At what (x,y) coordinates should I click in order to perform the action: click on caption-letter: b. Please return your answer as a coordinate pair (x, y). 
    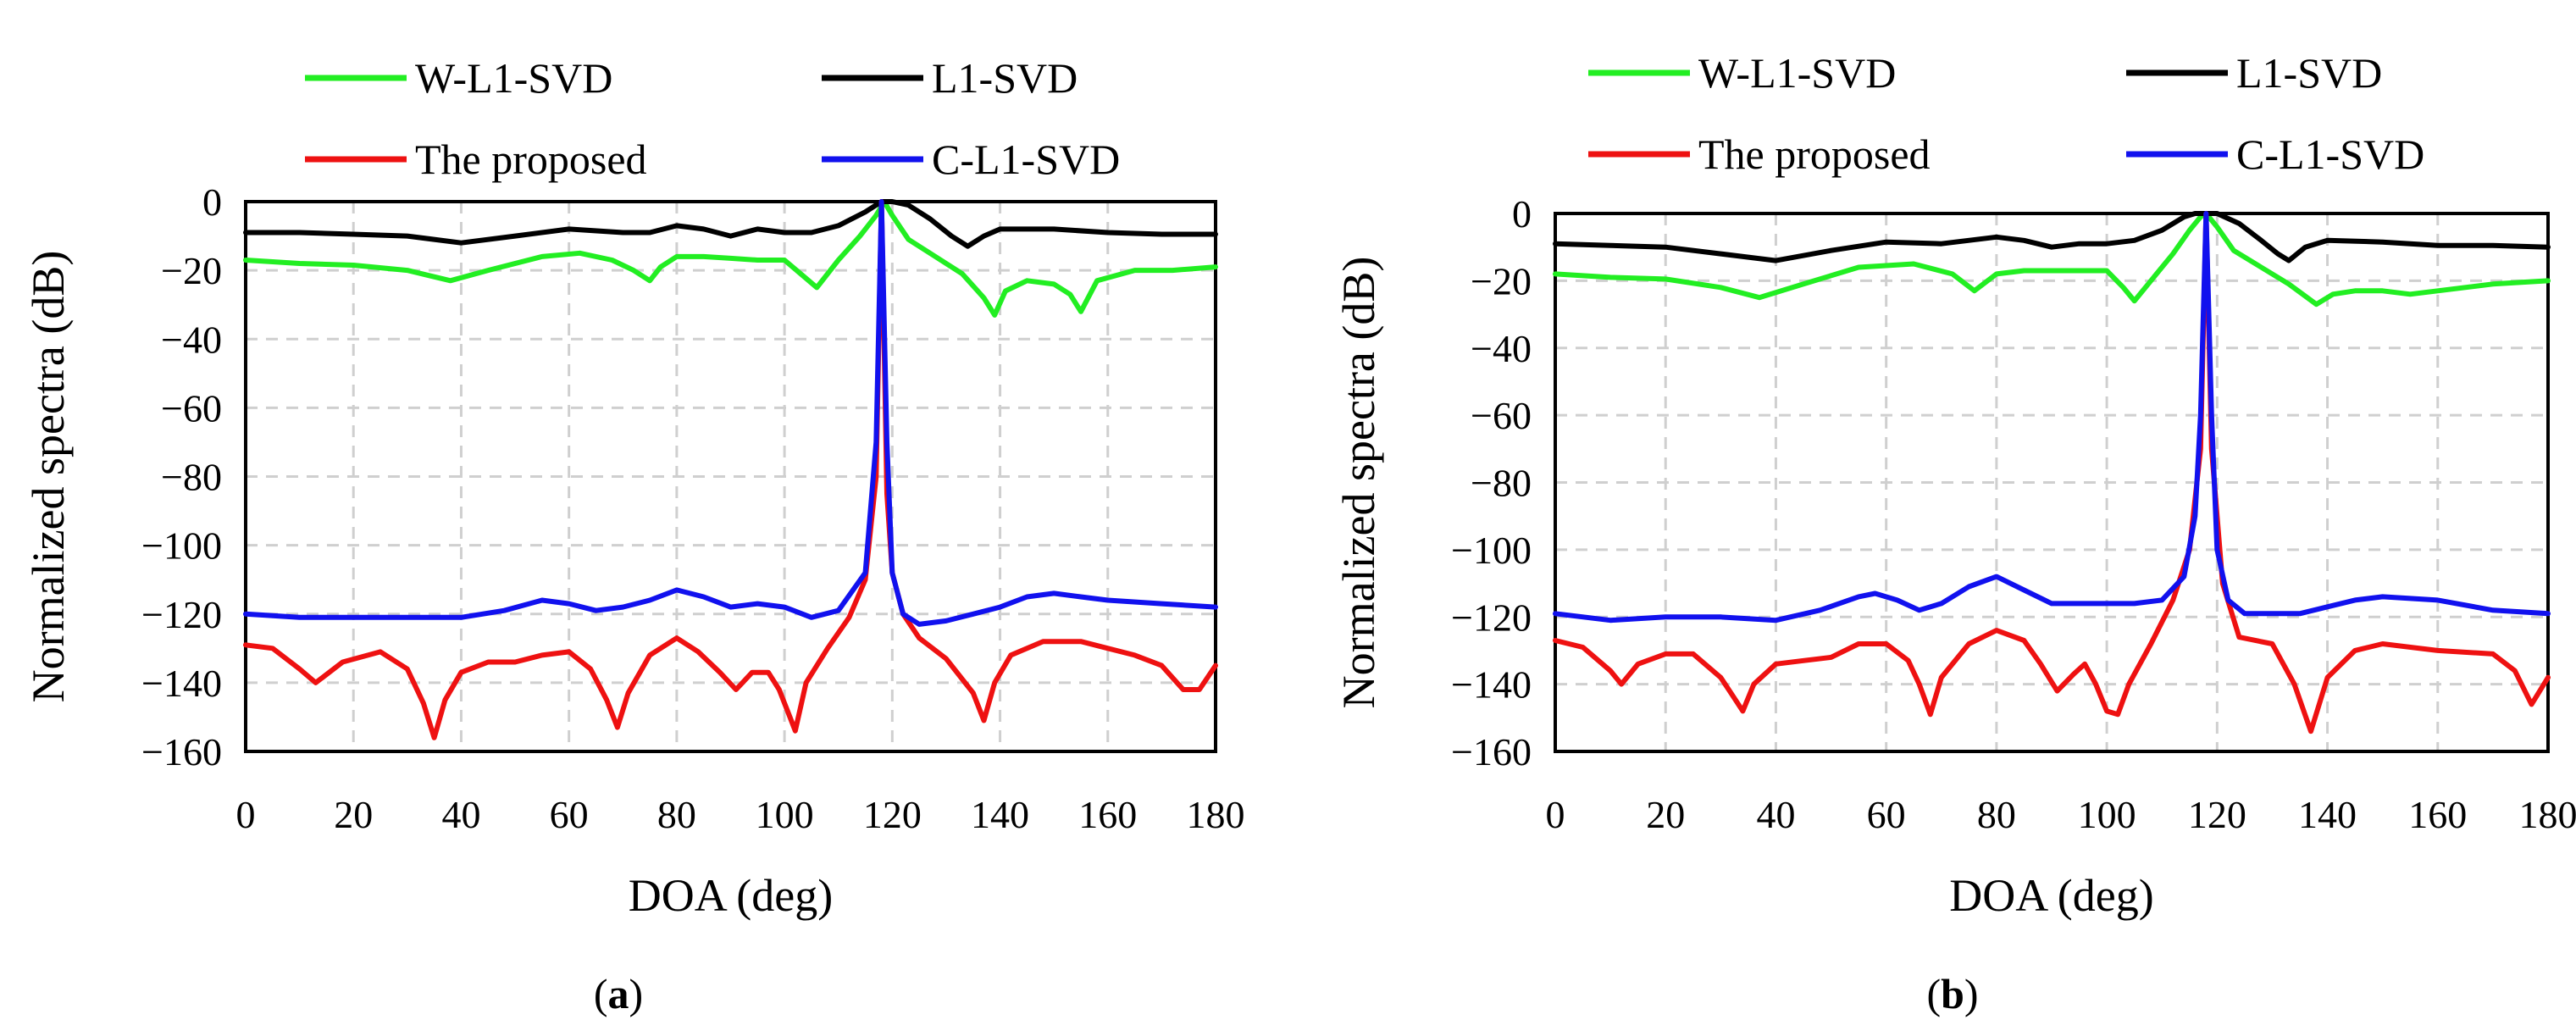
    Looking at the image, I should click on (1952, 994).